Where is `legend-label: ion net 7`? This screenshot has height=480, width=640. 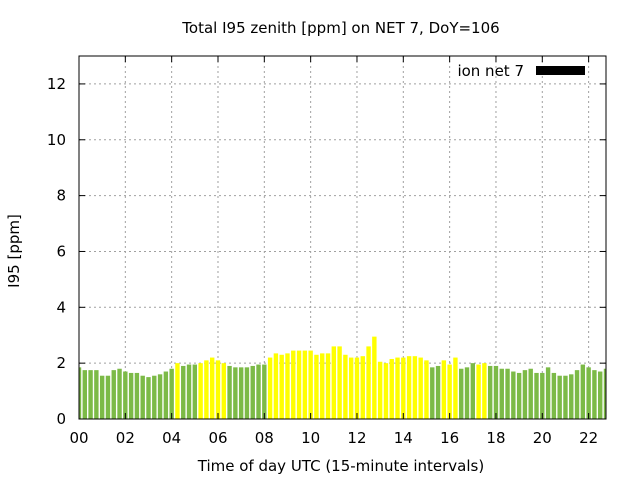 legend-label: ion net 7 is located at coordinates (490, 71).